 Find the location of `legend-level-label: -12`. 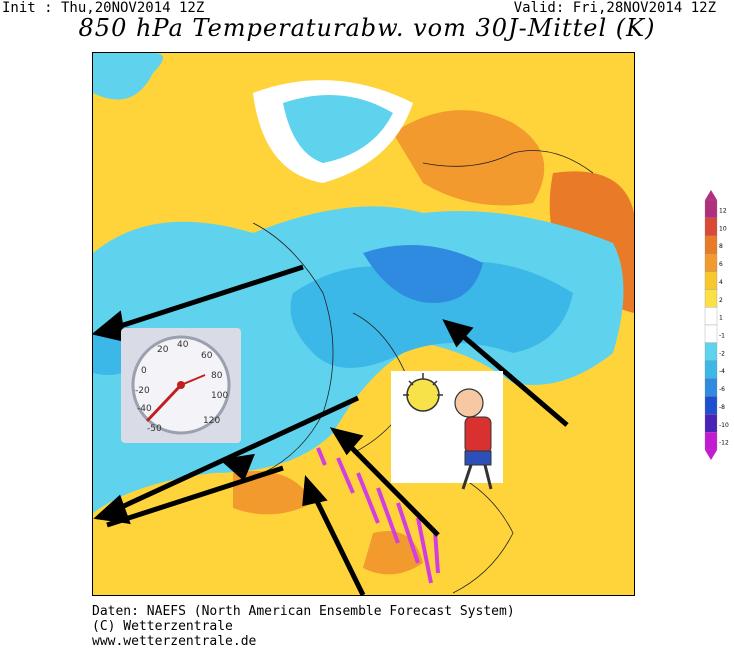

legend-level-label: -12 is located at coordinates (724, 443).